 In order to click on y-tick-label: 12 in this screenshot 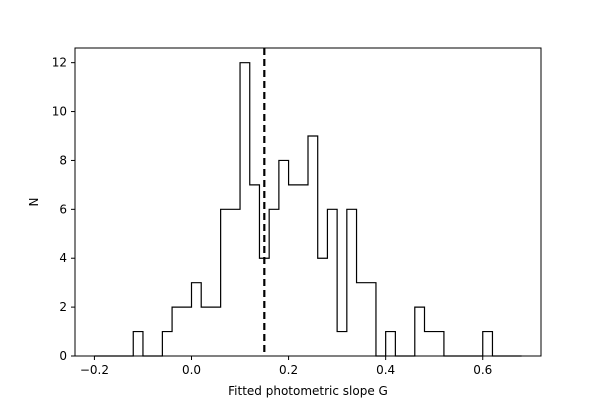, I will do `click(59, 63)`.